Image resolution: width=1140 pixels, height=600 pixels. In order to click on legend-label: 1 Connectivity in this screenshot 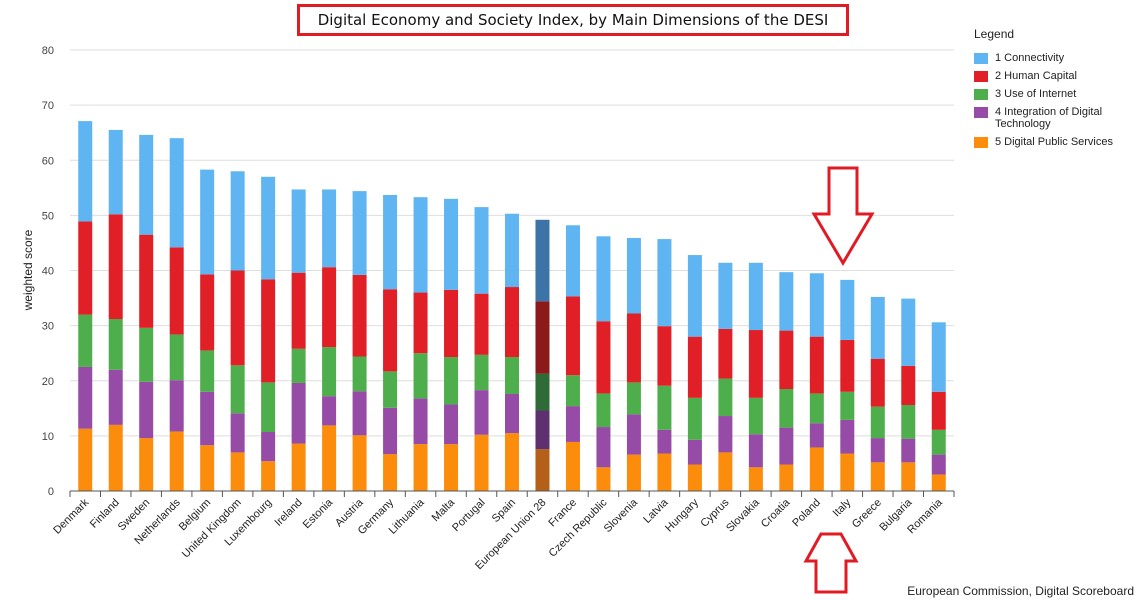, I will do `click(1030, 58)`.